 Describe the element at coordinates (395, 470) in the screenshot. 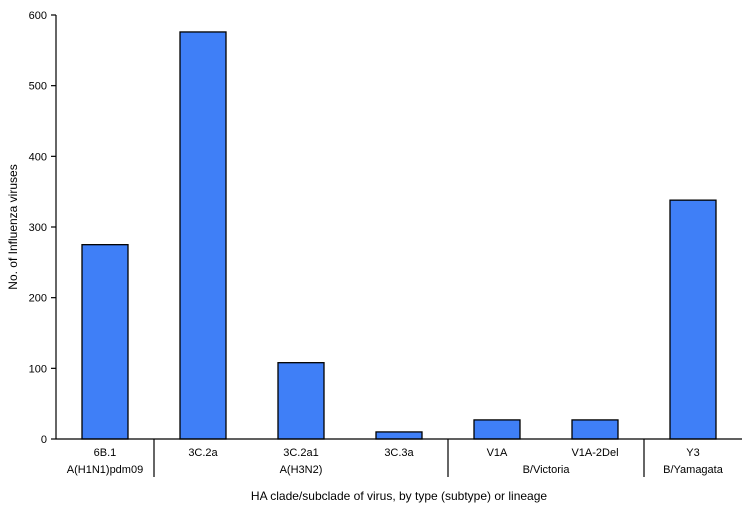

I see `x-axis-group-labels: A(H1N1)pdm09 A(H3N2) B/Victoria B/Yamagata` at that location.